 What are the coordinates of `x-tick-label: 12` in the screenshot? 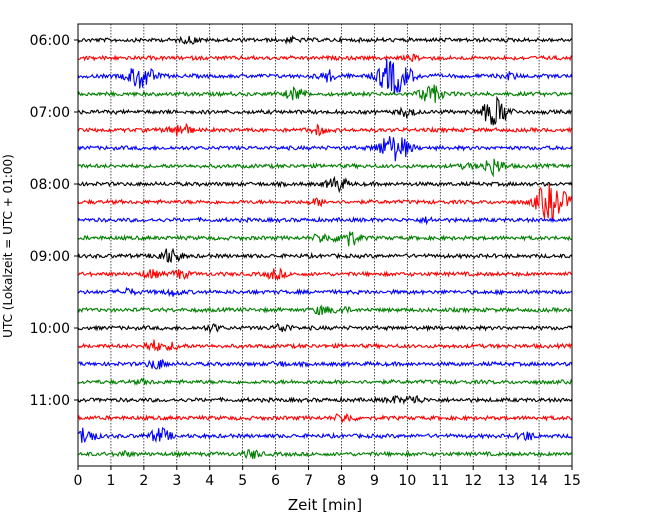 It's located at (473, 481).